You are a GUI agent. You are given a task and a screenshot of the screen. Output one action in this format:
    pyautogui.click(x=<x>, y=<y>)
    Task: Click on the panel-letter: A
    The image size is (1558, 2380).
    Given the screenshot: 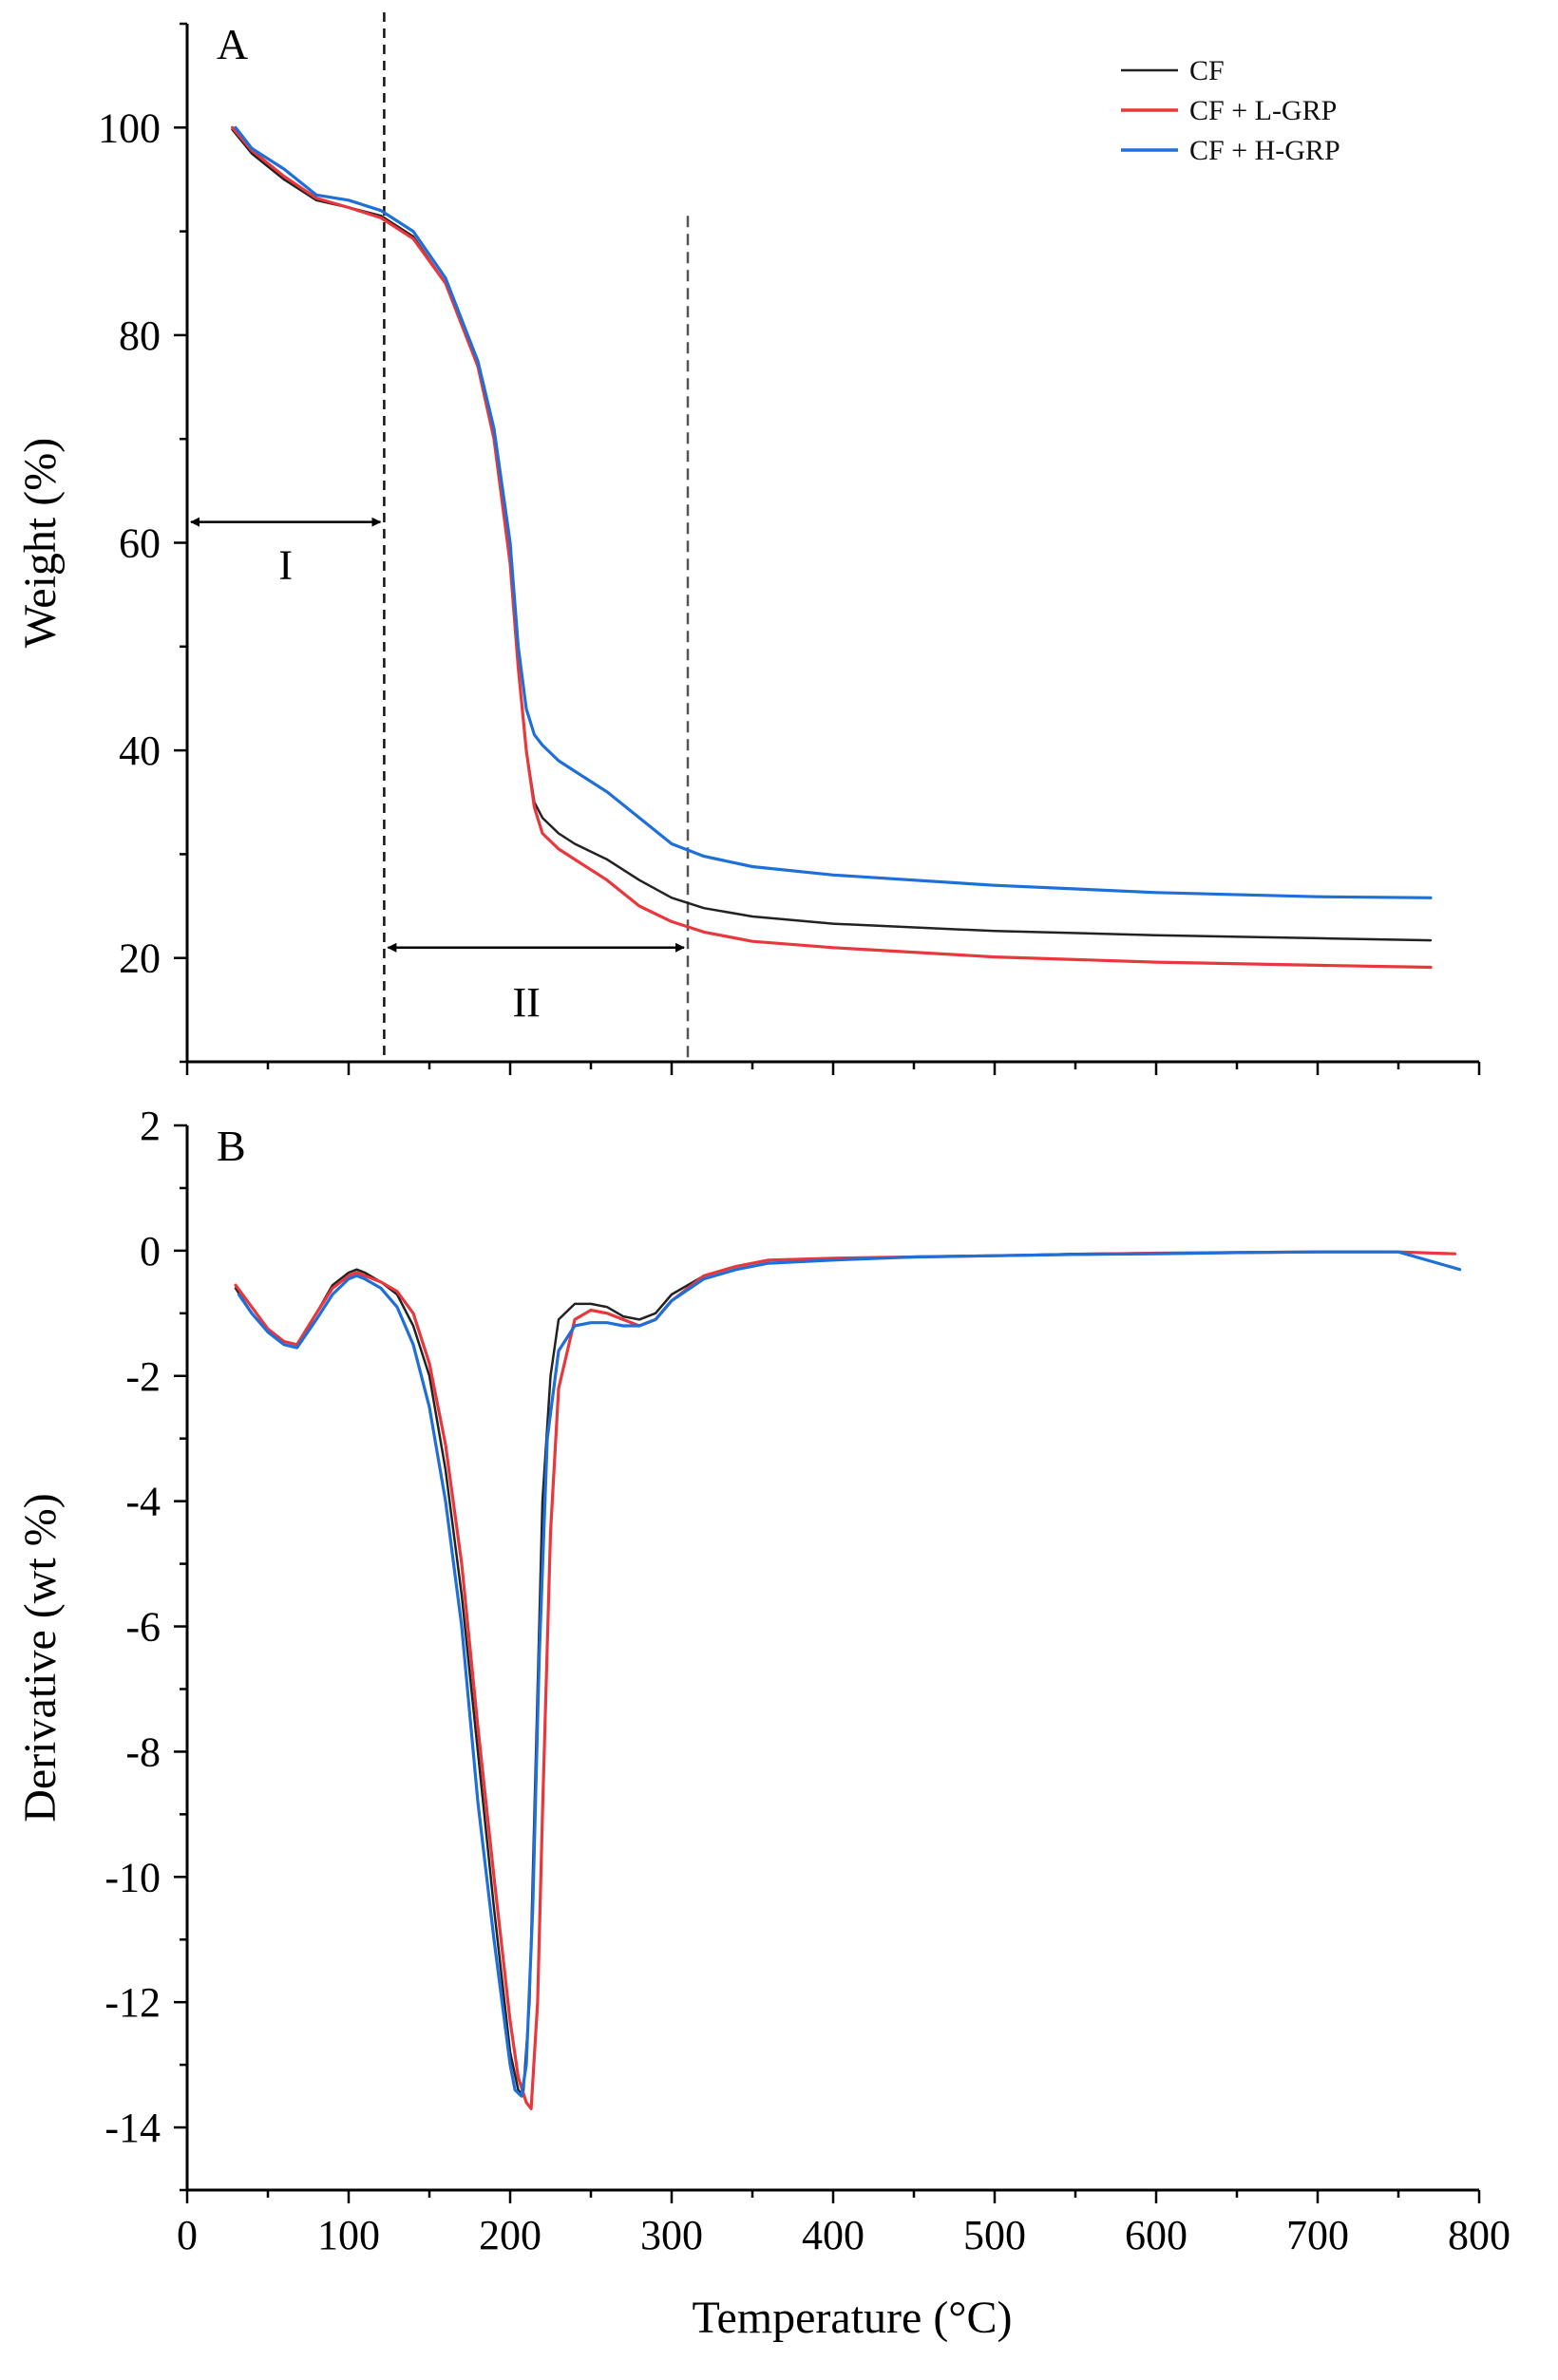 What is the action you would take?
    pyautogui.click(x=232, y=44)
    